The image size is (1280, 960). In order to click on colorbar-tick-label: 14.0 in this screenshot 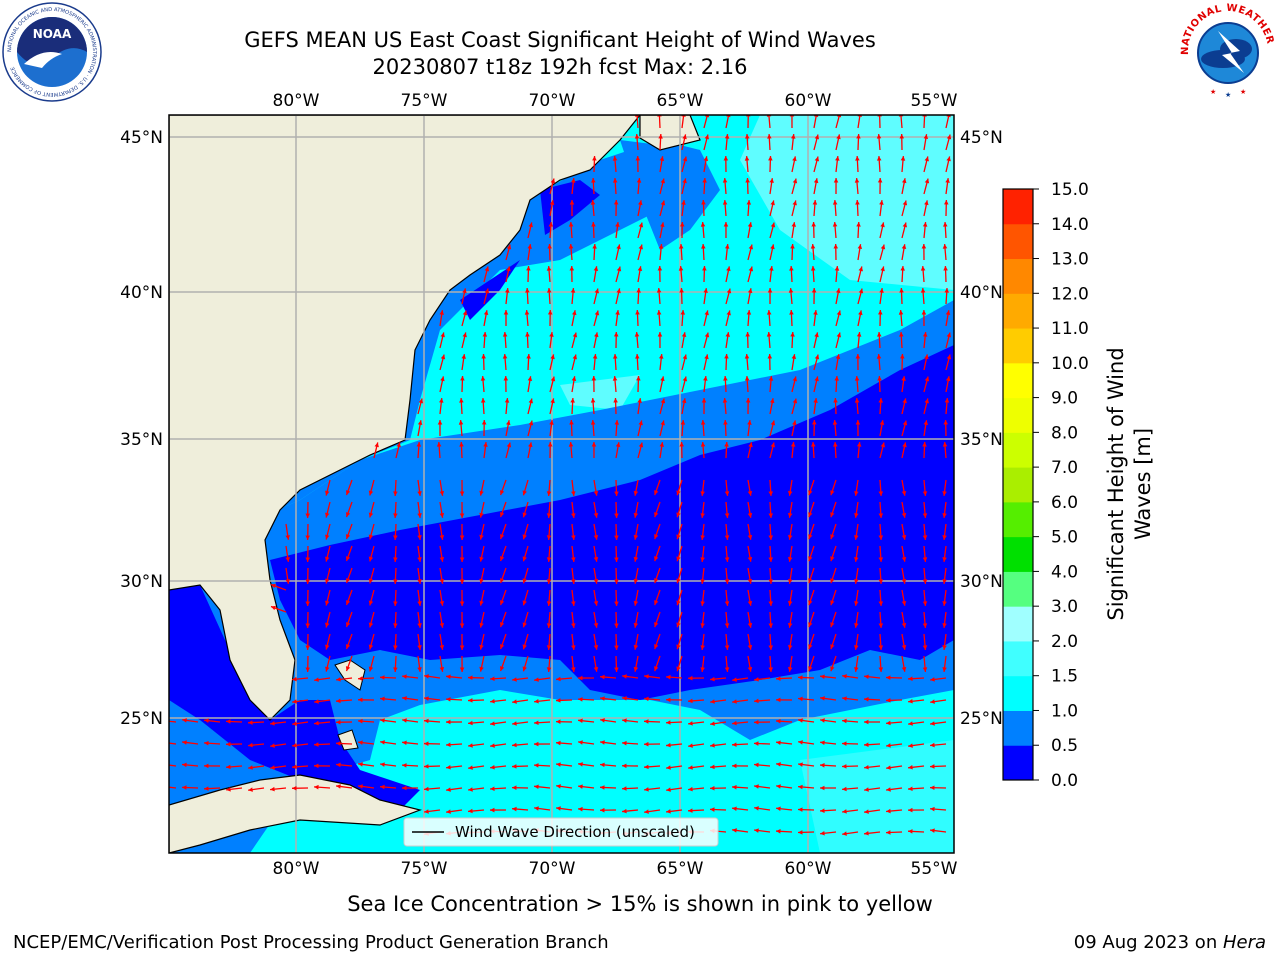, I will do `click(1070, 225)`.